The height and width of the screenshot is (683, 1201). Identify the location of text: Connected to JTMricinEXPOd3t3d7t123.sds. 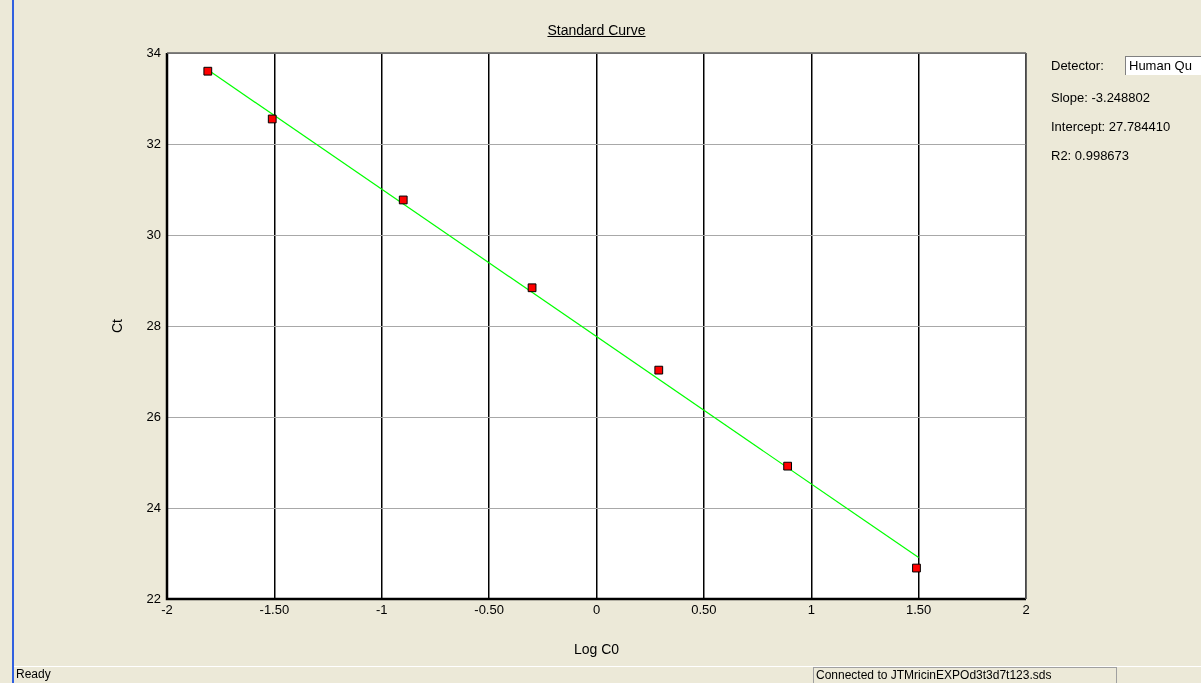
(965, 675).